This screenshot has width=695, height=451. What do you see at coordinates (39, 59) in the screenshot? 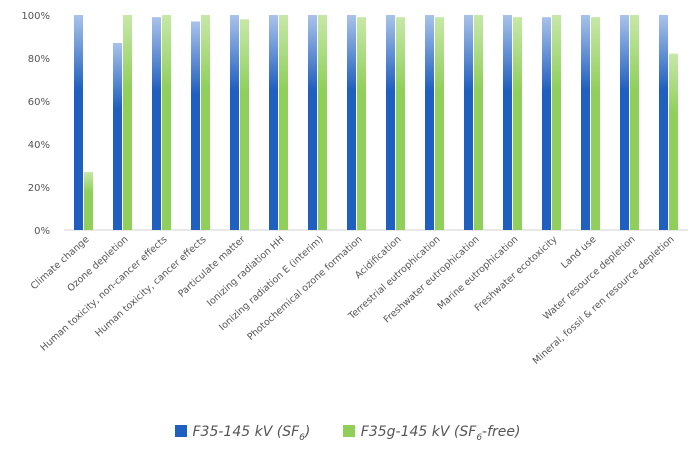
I see `y-tick-label: 80%` at bounding box center [39, 59].